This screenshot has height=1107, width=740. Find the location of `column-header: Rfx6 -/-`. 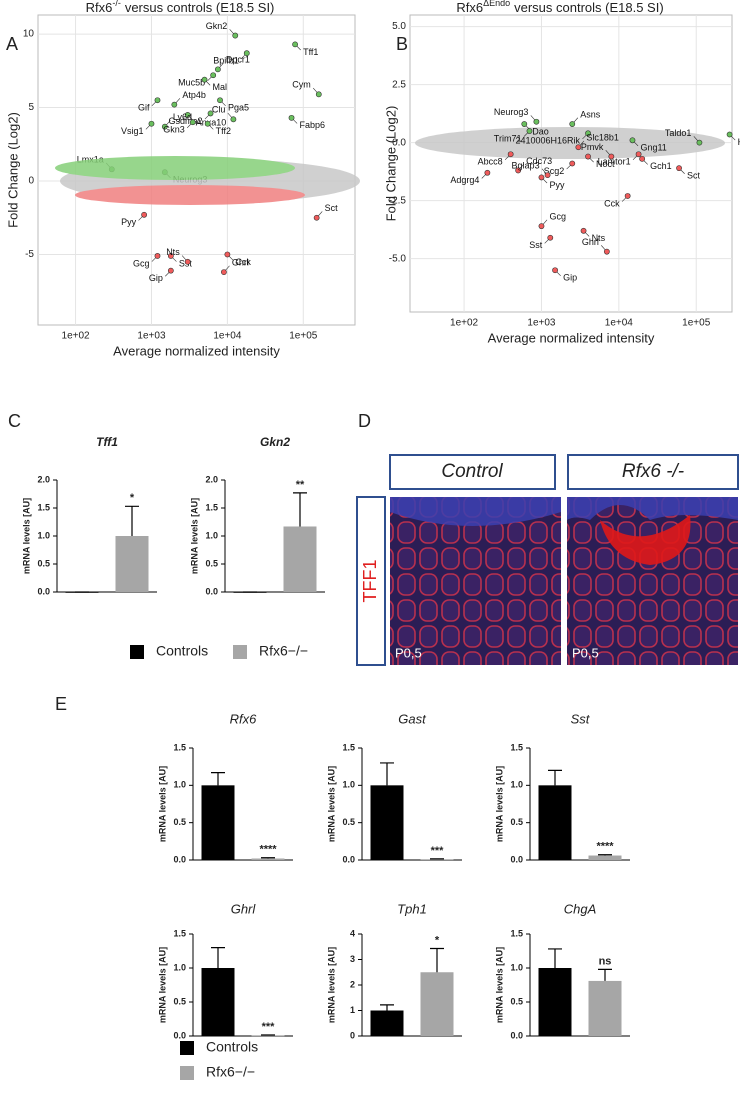

column-header: Rfx6 -/- is located at coordinates (653, 471).